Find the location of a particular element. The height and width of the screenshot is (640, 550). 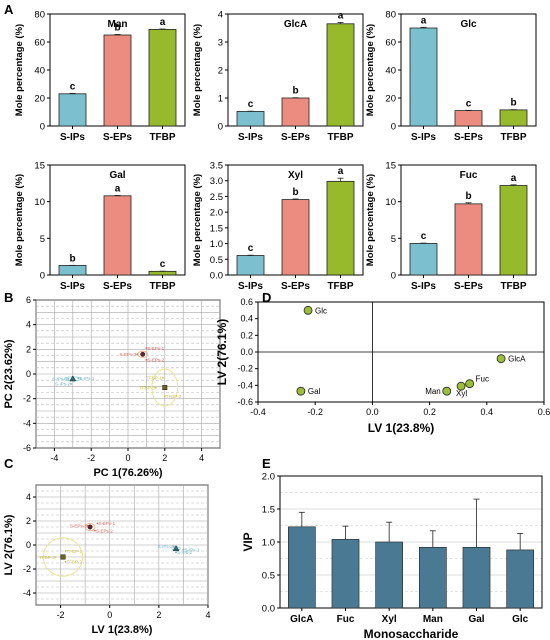

category-label: Glc is located at coordinates (520, 619).